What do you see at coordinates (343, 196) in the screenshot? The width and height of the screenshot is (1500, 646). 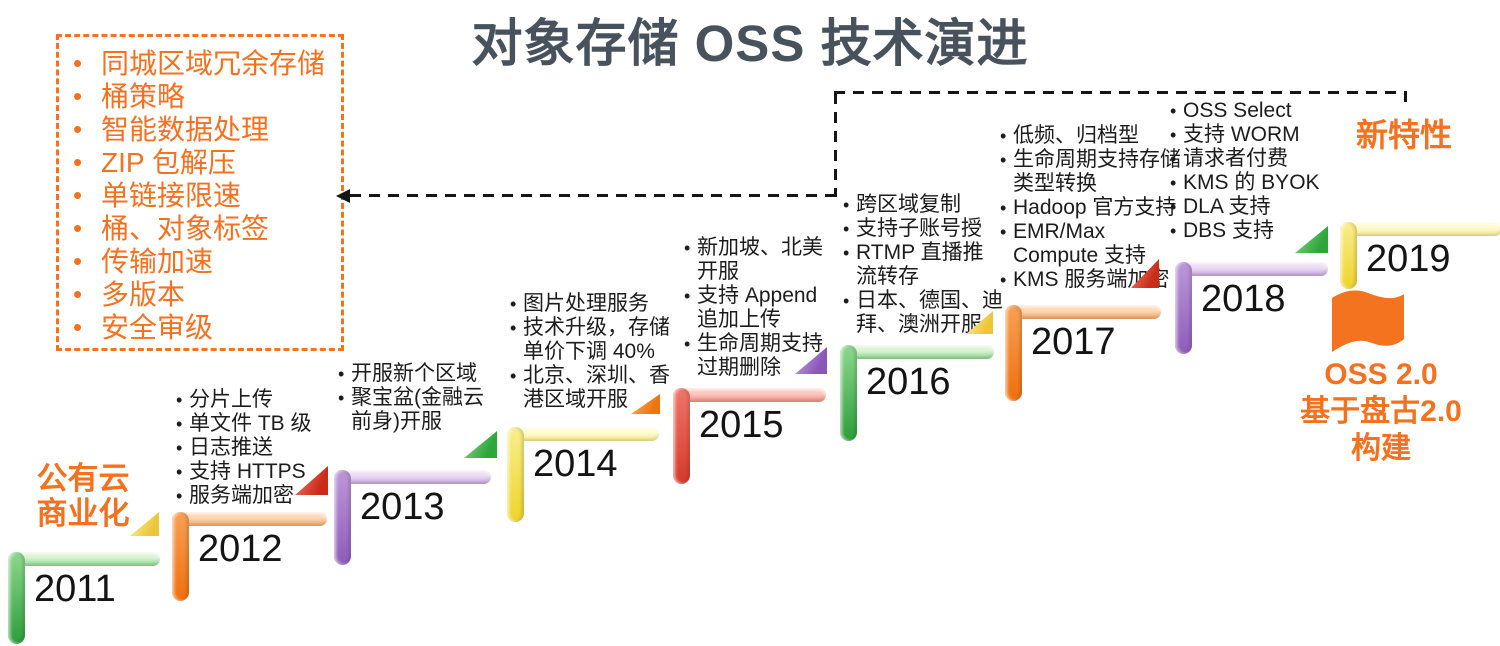 I see `arrow-left-icon` at bounding box center [343, 196].